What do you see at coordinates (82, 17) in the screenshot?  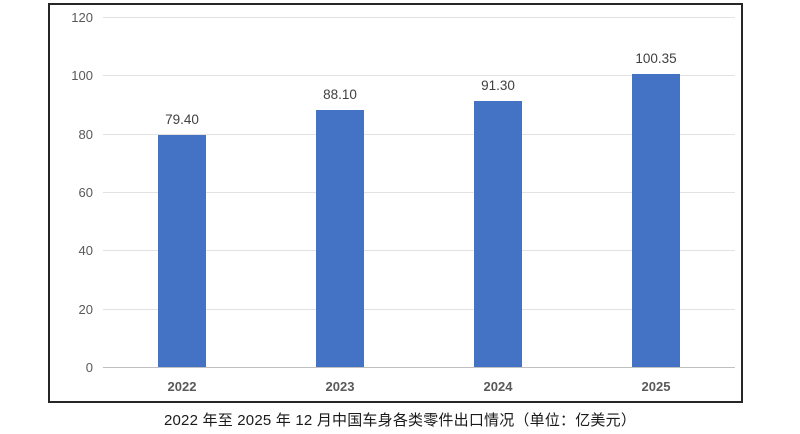 I see `y-axis-tick-label: 120` at bounding box center [82, 17].